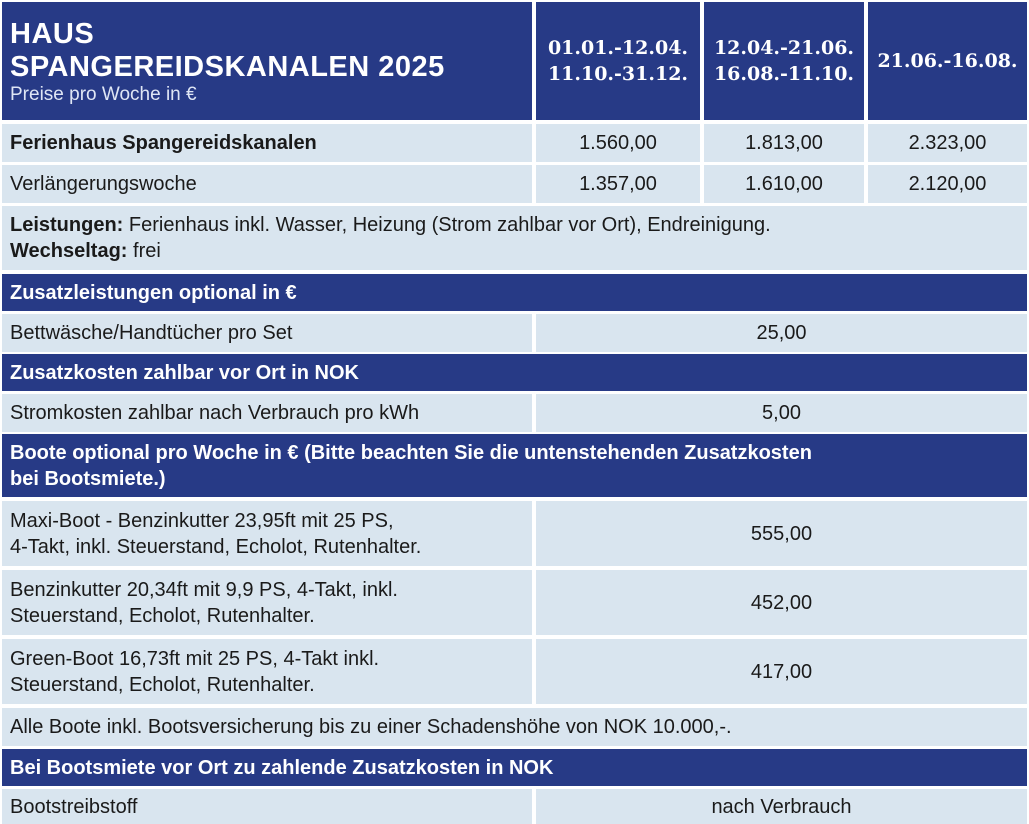  Describe the element at coordinates (267, 333) in the screenshot. I see `optional-row-label: Bettwäsche/Handtücher pro Set` at that location.